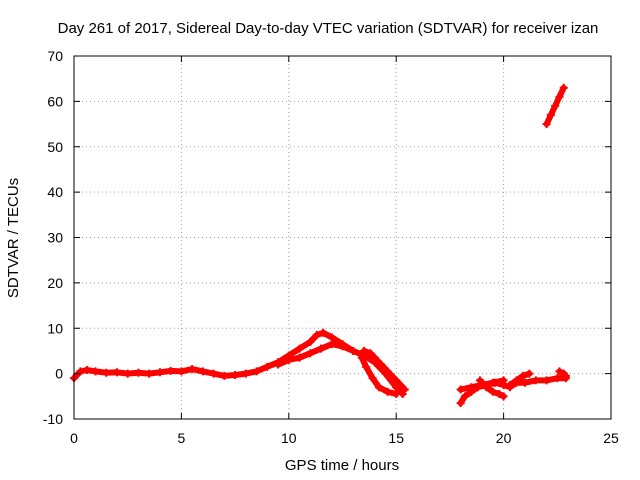 The height and width of the screenshot is (480, 640). What do you see at coordinates (55, 101) in the screenshot?
I see `y-tick-label: 60` at bounding box center [55, 101].